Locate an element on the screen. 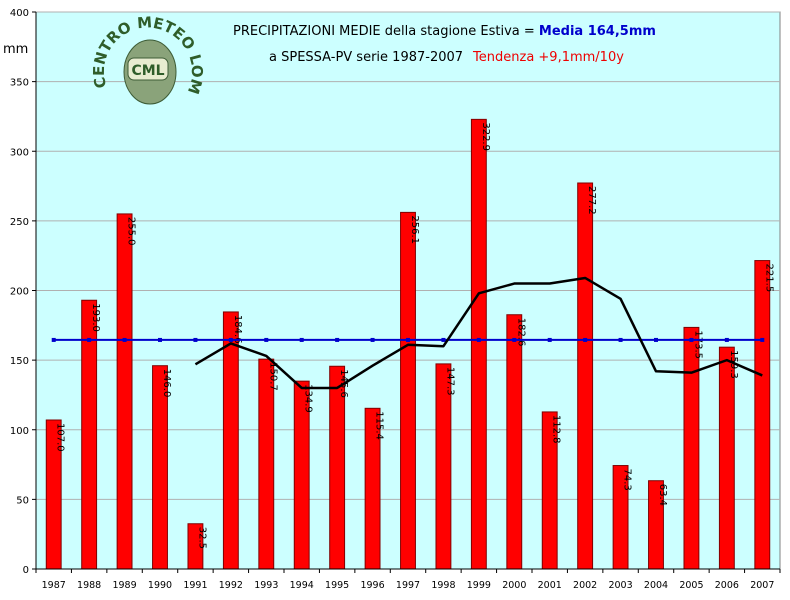  x-tick-label: 1987 is located at coordinates (54, 585).